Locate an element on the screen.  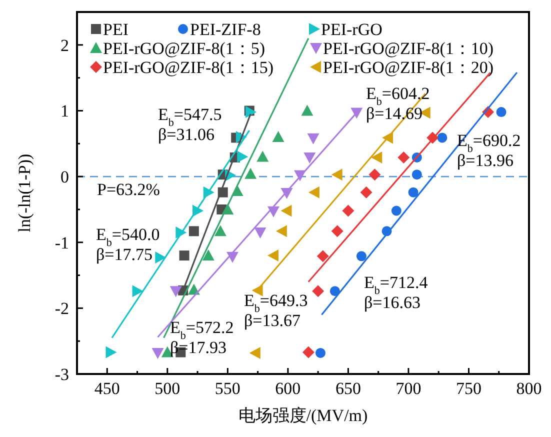
x-tick-label: 800 is located at coordinates (529, 388).